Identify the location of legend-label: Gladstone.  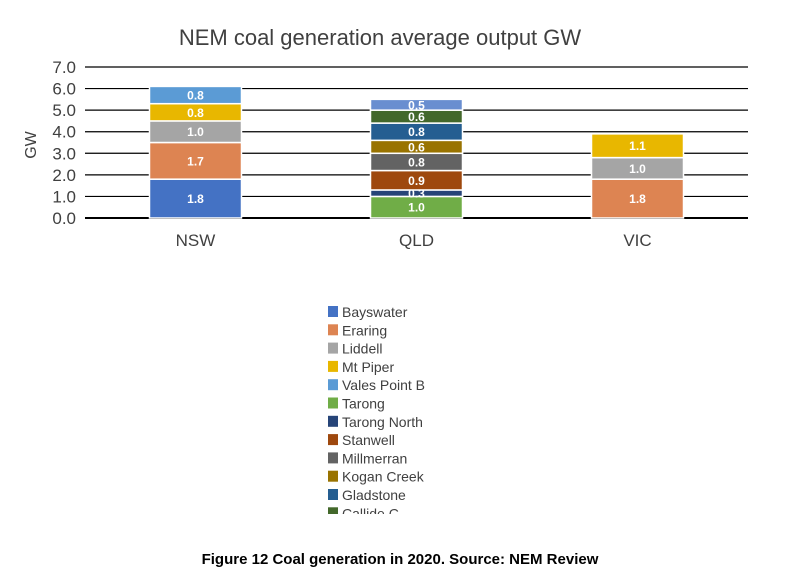
(374, 495).